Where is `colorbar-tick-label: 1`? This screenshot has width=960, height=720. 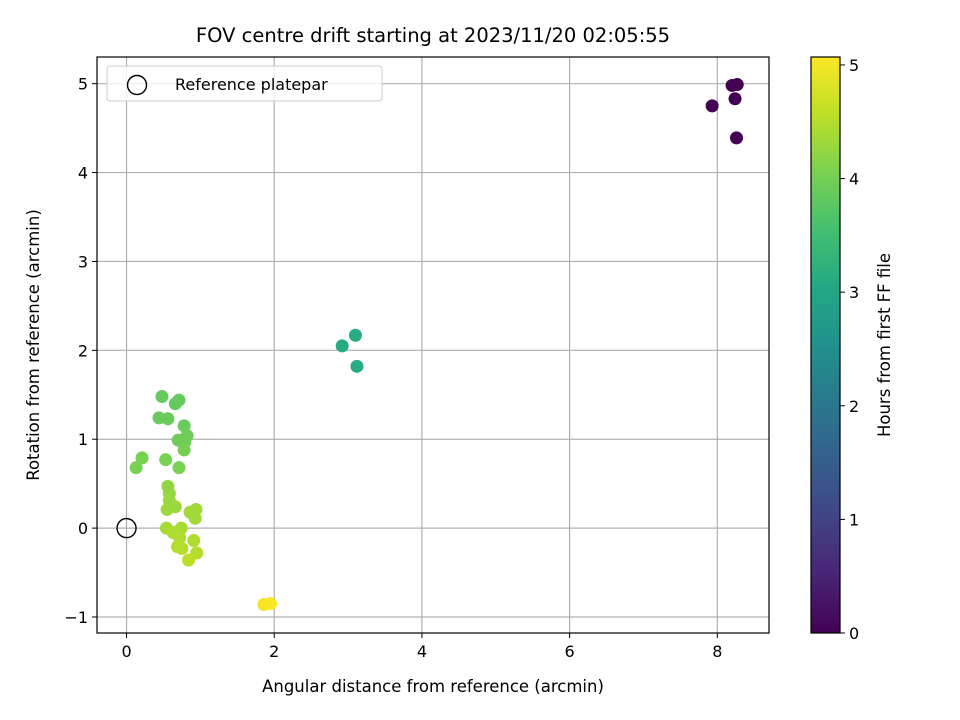 colorbar-tick-label: 1 is located at coordinates (854, 519).